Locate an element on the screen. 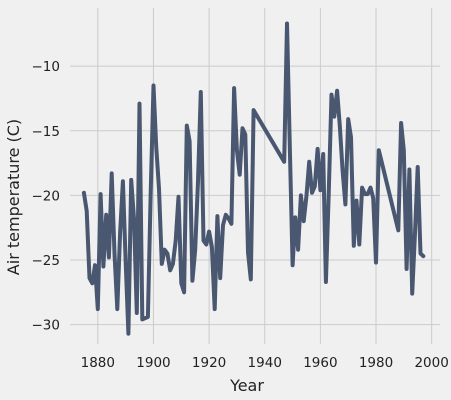  y-tick-label: −20 is located at coordinates (46, 196).